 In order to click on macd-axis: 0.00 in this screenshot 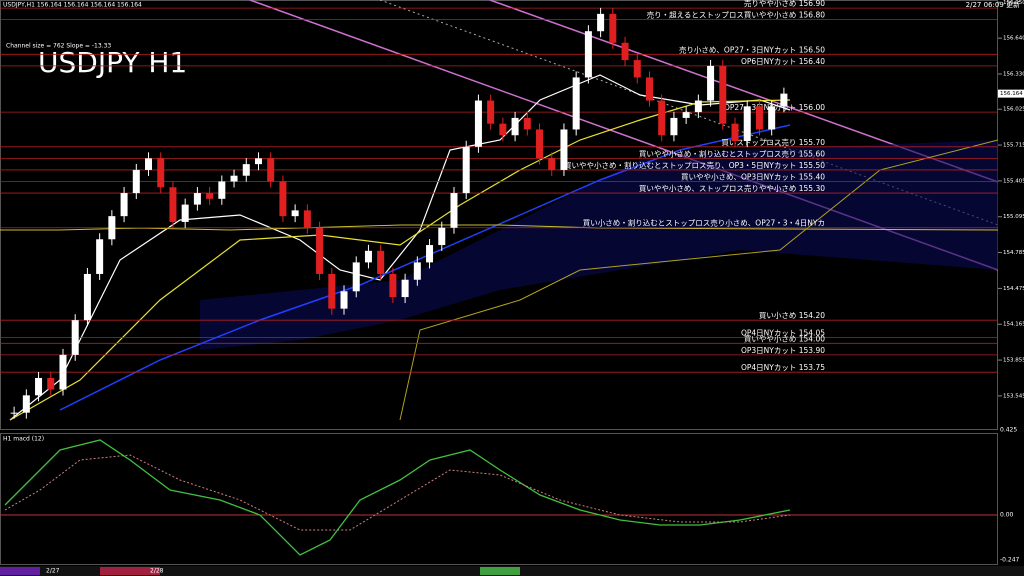, I will do `click(1007, 515)`.